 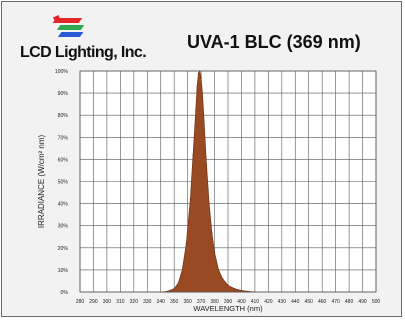 What do you see at coordinates (282, 302) in the screenshot?
I see `x-tick-label: 430` at bounding box center [282, 302].